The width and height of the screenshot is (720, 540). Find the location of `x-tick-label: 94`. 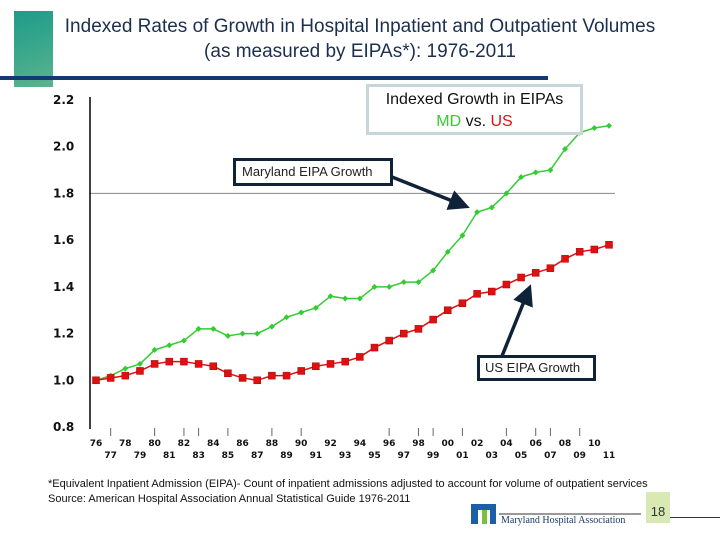

x-tick-label: 94 is located at coordinates (360, 444).